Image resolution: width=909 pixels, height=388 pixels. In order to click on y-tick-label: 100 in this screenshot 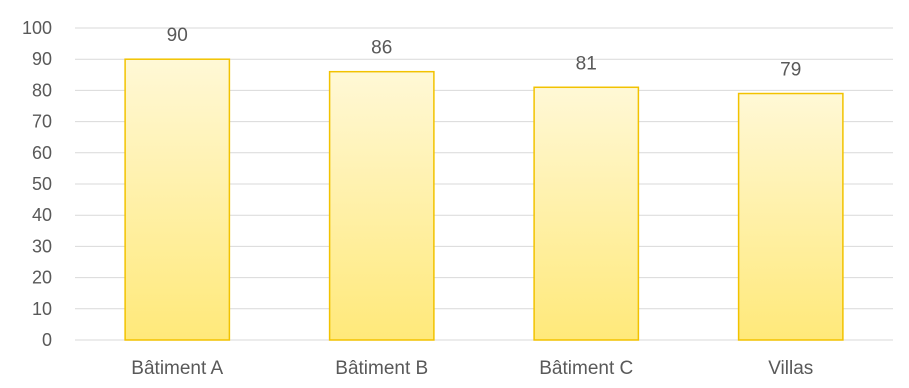, I will do `click(37, 28)`.